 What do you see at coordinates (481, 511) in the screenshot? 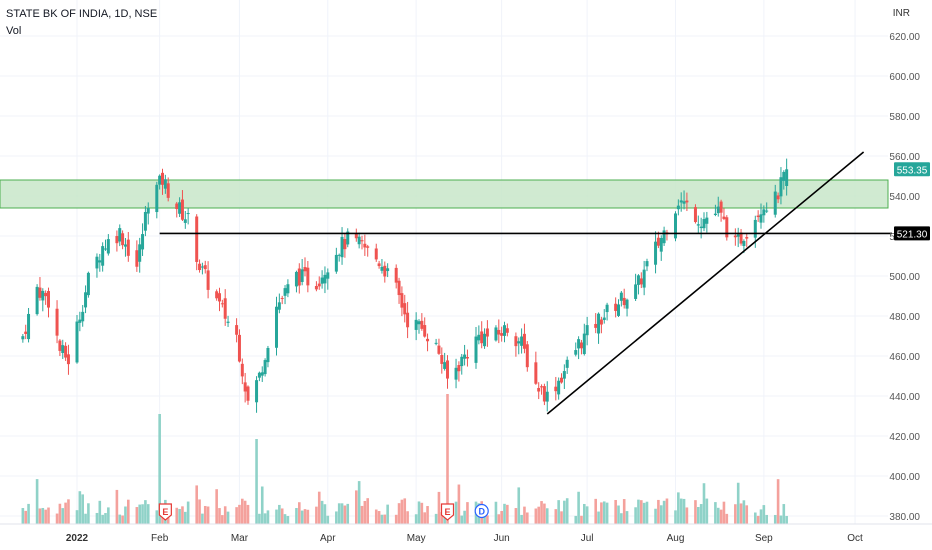
I see `dividend-icon` at bounding box center [481, 511].